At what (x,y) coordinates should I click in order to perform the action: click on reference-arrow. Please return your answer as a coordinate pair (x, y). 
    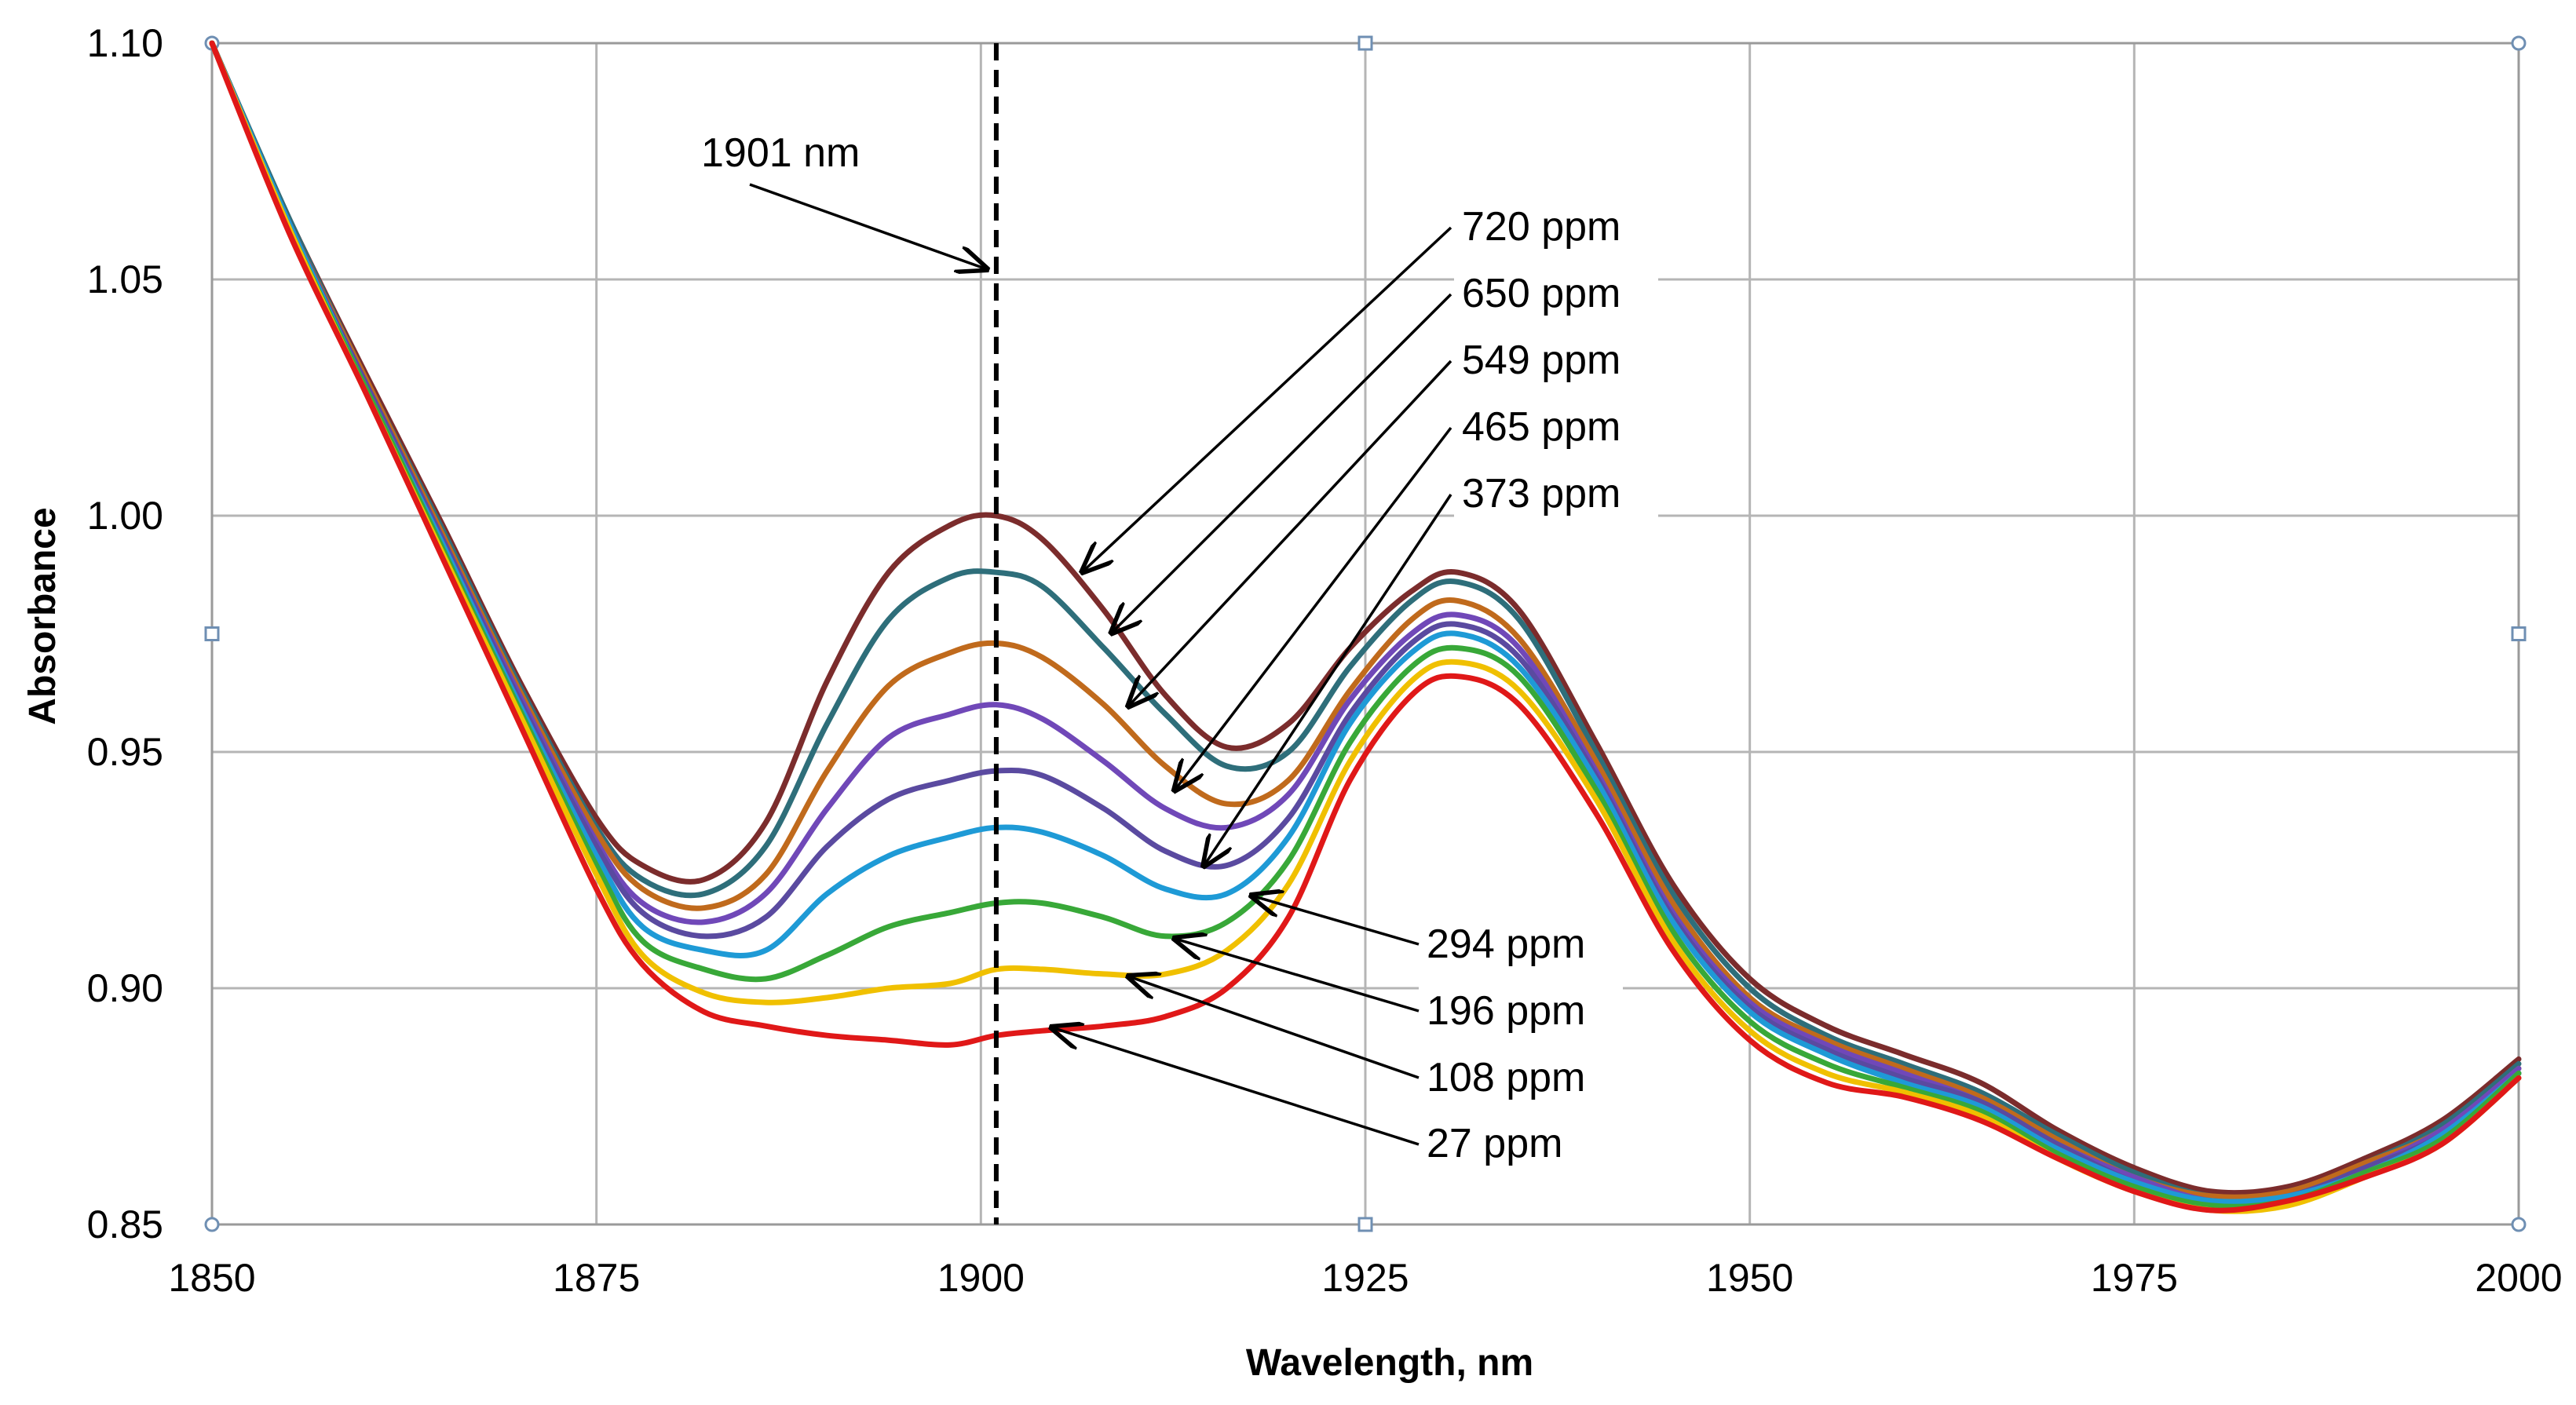
    Looking at the image, I should click on (868, 226).